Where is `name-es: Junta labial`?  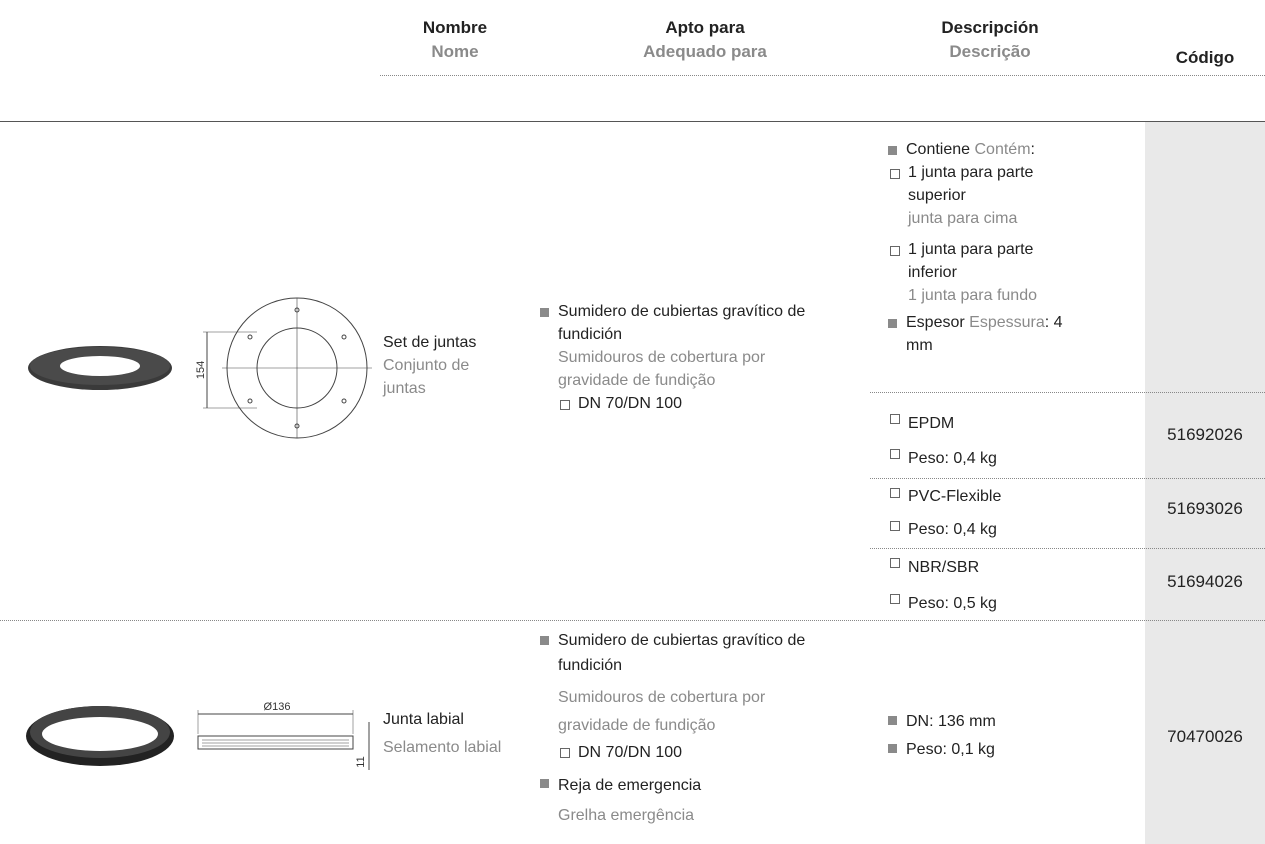
name-es: Junta labial is located at coordinates (423, 719).